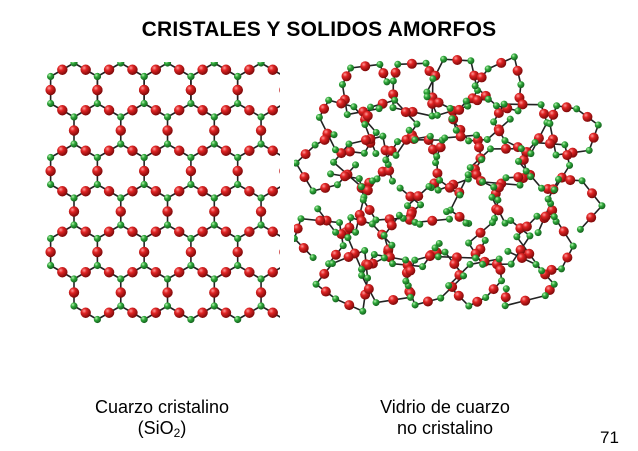 The width and height of the screenshot is (638, 451). What do you see at coordinates (609, 437) in the screenshot?
I see `page-number: 71` at bounding box center [609, 437].